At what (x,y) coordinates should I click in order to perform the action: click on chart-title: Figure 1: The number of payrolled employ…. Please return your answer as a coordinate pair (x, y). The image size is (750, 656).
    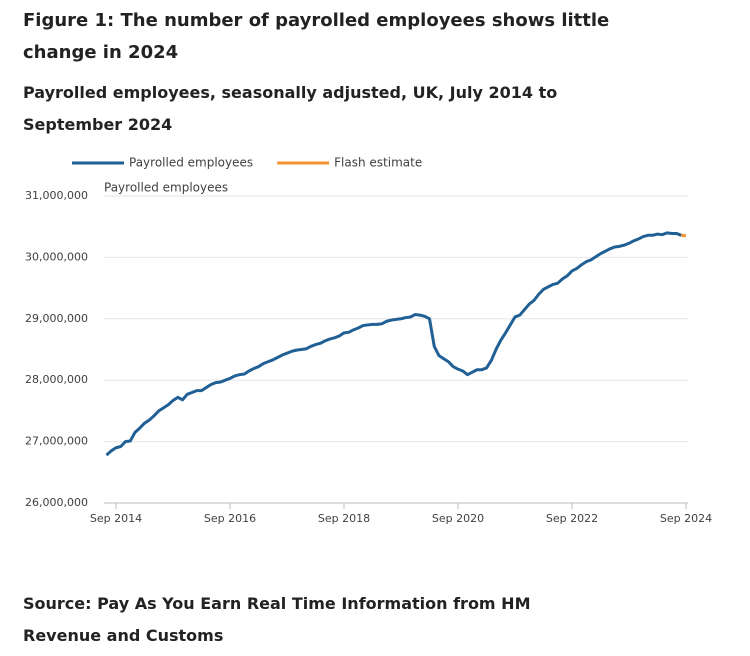
    Looking at the image, I should click on (316, 36).